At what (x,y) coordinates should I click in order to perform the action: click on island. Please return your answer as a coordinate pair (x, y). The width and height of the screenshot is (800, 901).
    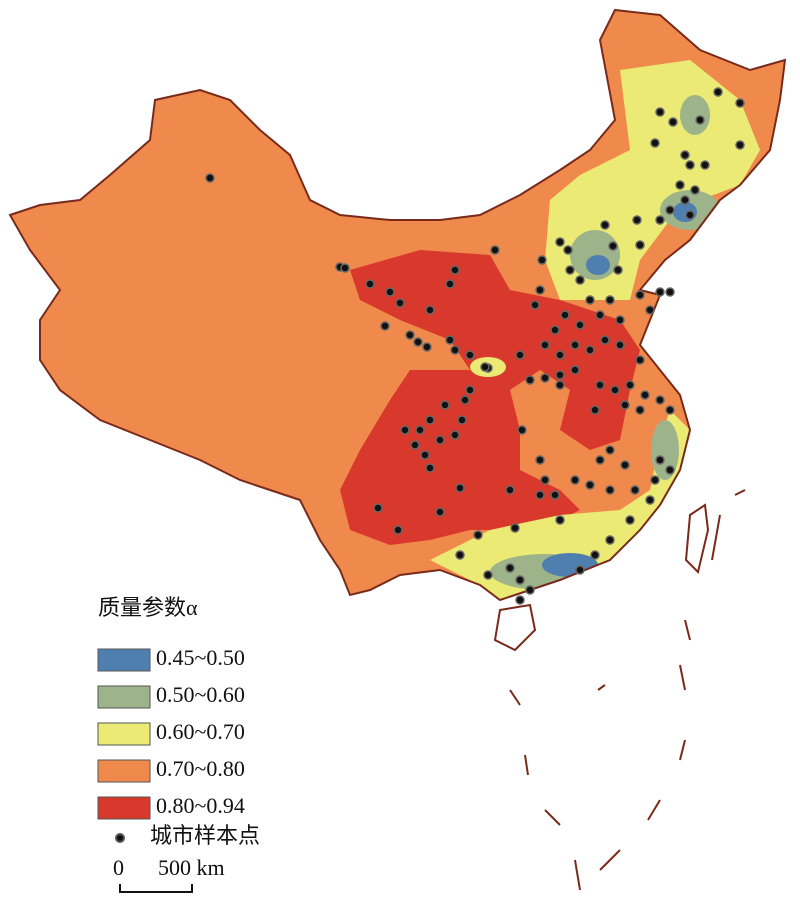
    Looking at the image, I should click on (515, 627).